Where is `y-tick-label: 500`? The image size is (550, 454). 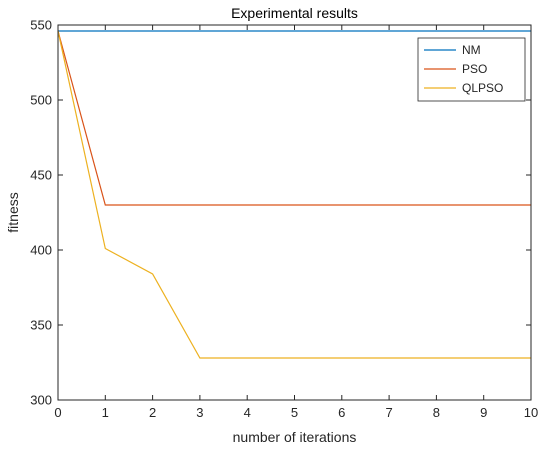 y-tick-label: 500 is located at coordinates (41, 100).